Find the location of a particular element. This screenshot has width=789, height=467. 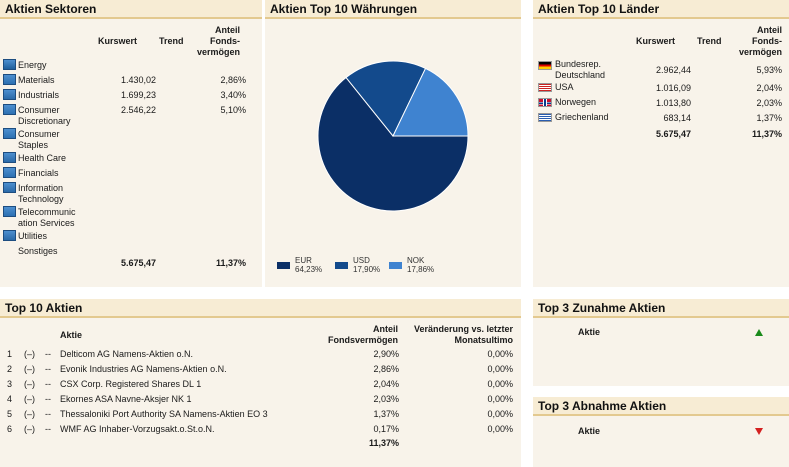

sector-row: Financials is located at coordinates (131, 173).